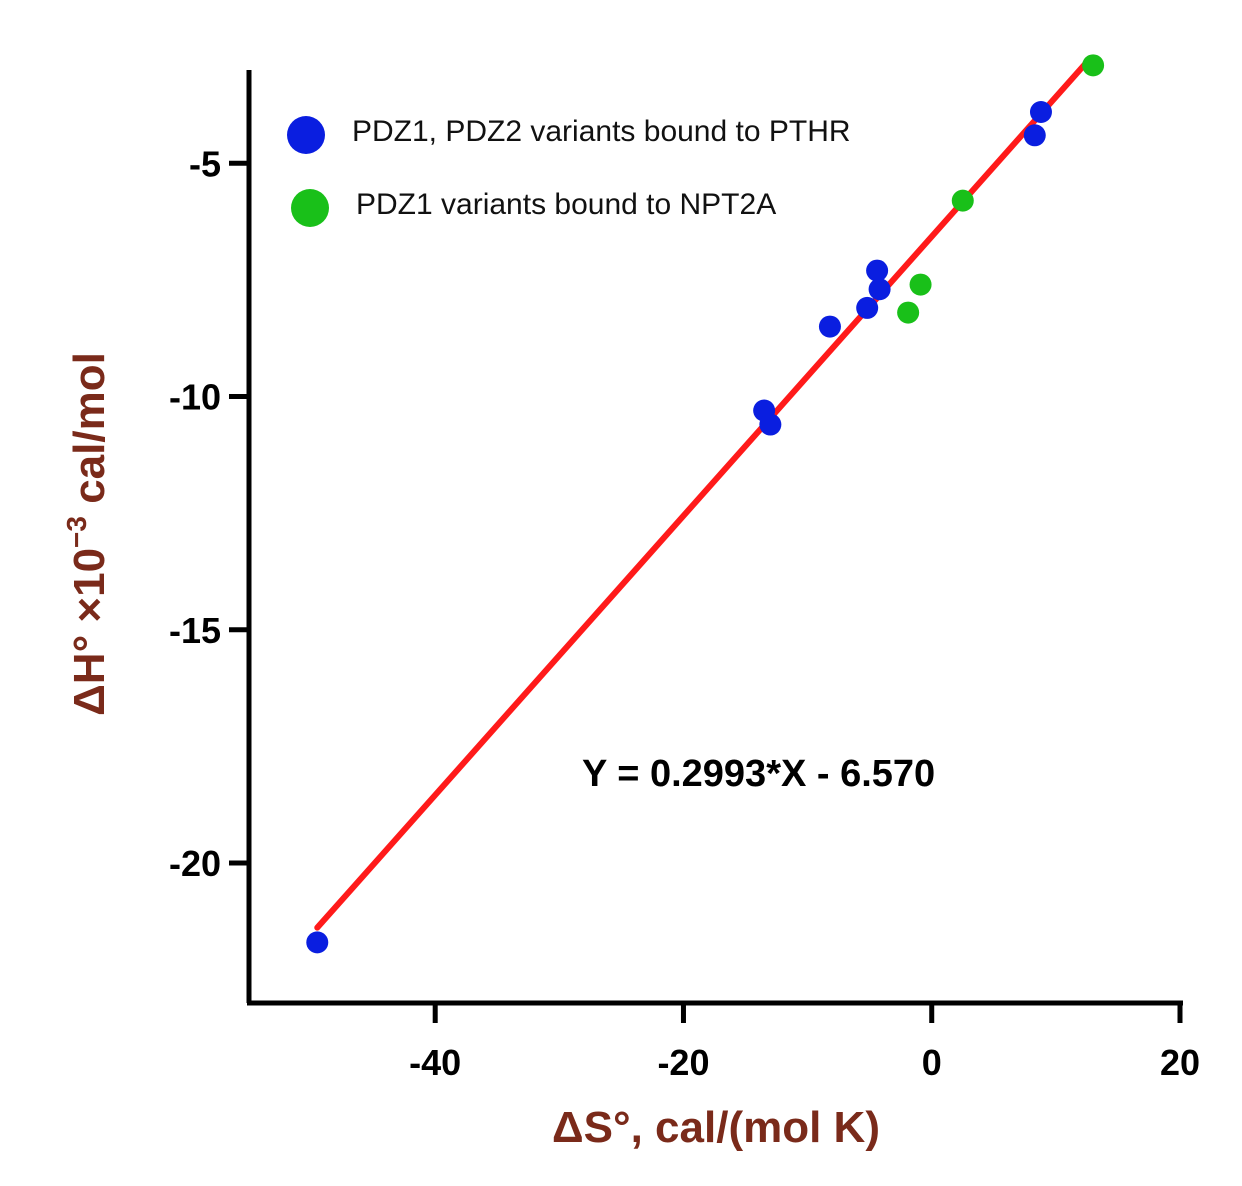  I want to click on x-axis-title: ΔS°, cal/(mol K), so click(716, 1127).